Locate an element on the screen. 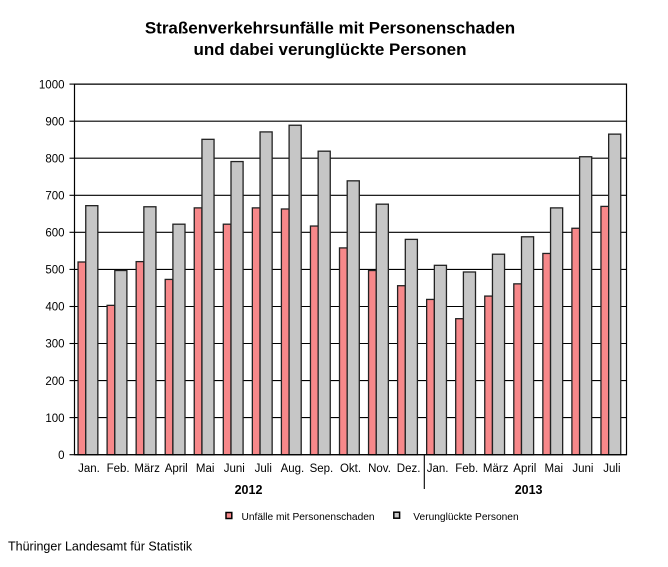 This screenshot has height=567, width=668. svg-text: 900 is located at coordinates (54, 122).